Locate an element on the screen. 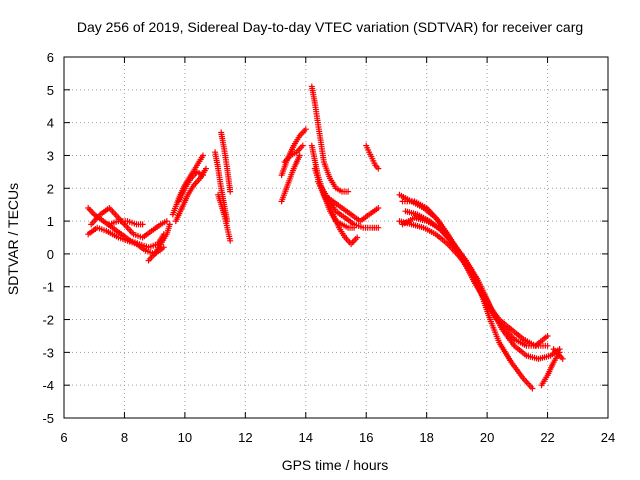 Image resolution: width=640 pixels, height=480 pixels. x-tick-label: 18 is located at coordinates (426, 437).